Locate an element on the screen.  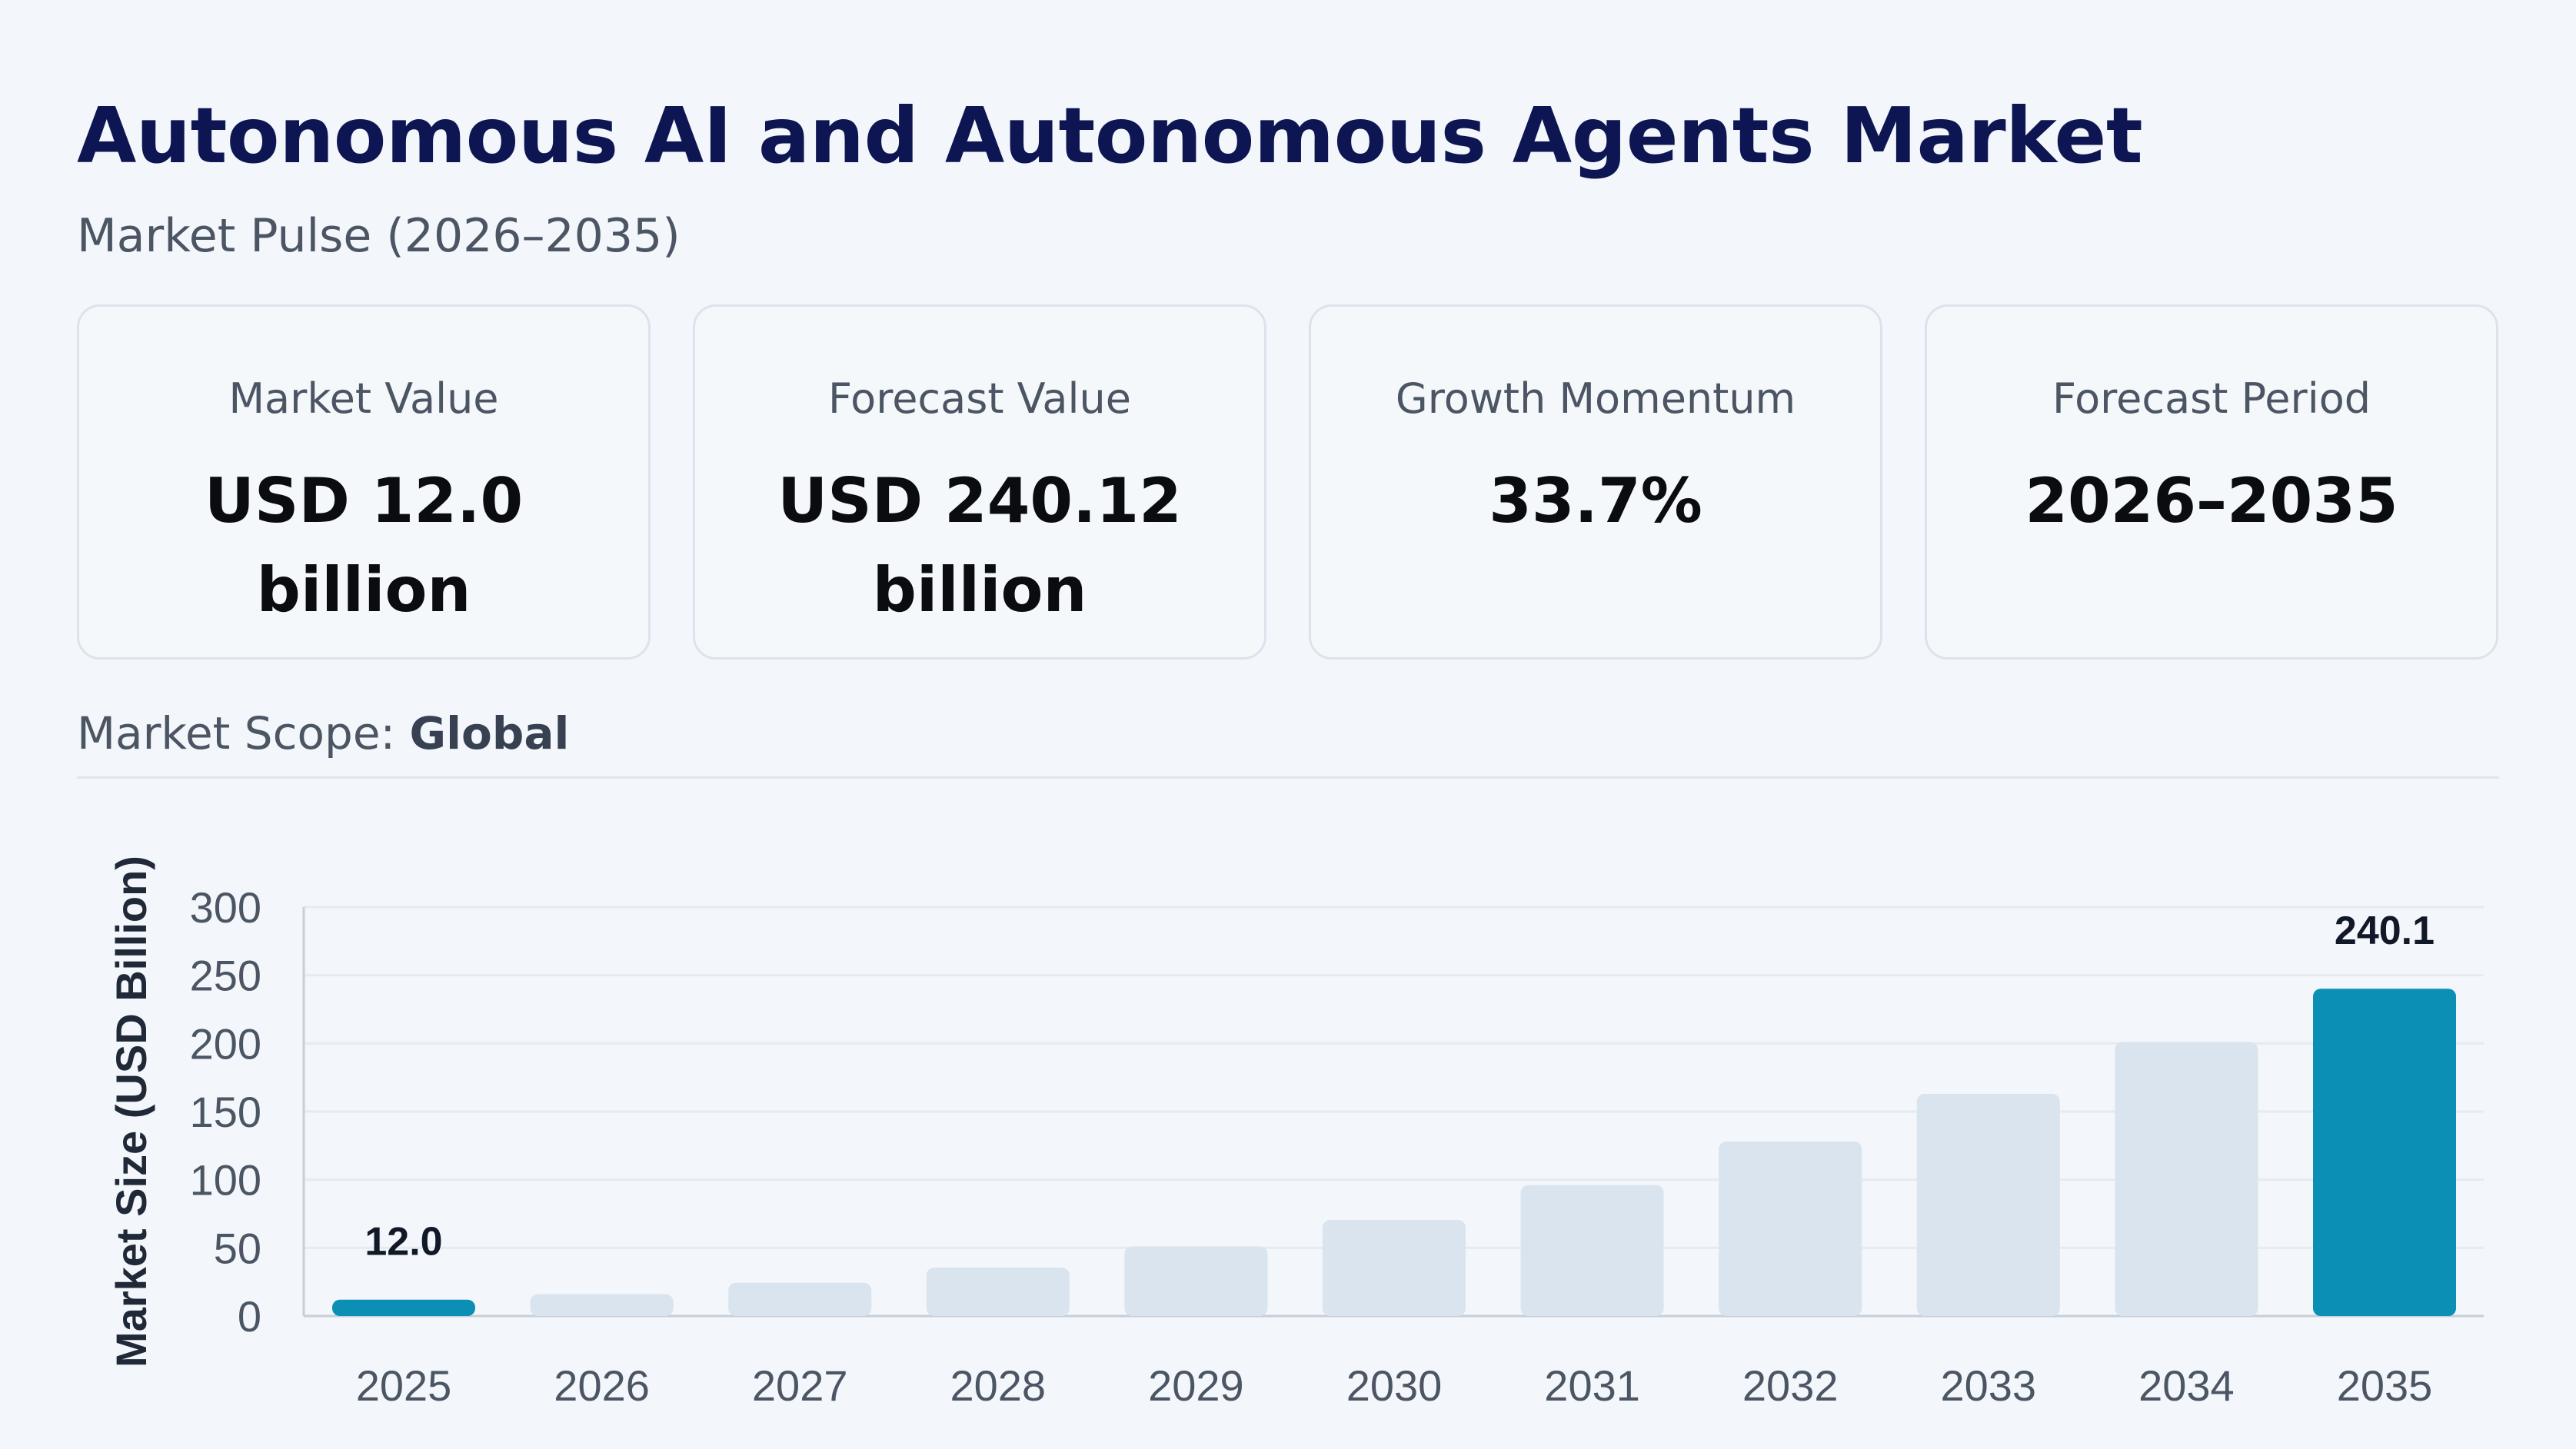
kpi-card-market-value: Market Value USD 12.0 billion is located at coordinates (364, 482).